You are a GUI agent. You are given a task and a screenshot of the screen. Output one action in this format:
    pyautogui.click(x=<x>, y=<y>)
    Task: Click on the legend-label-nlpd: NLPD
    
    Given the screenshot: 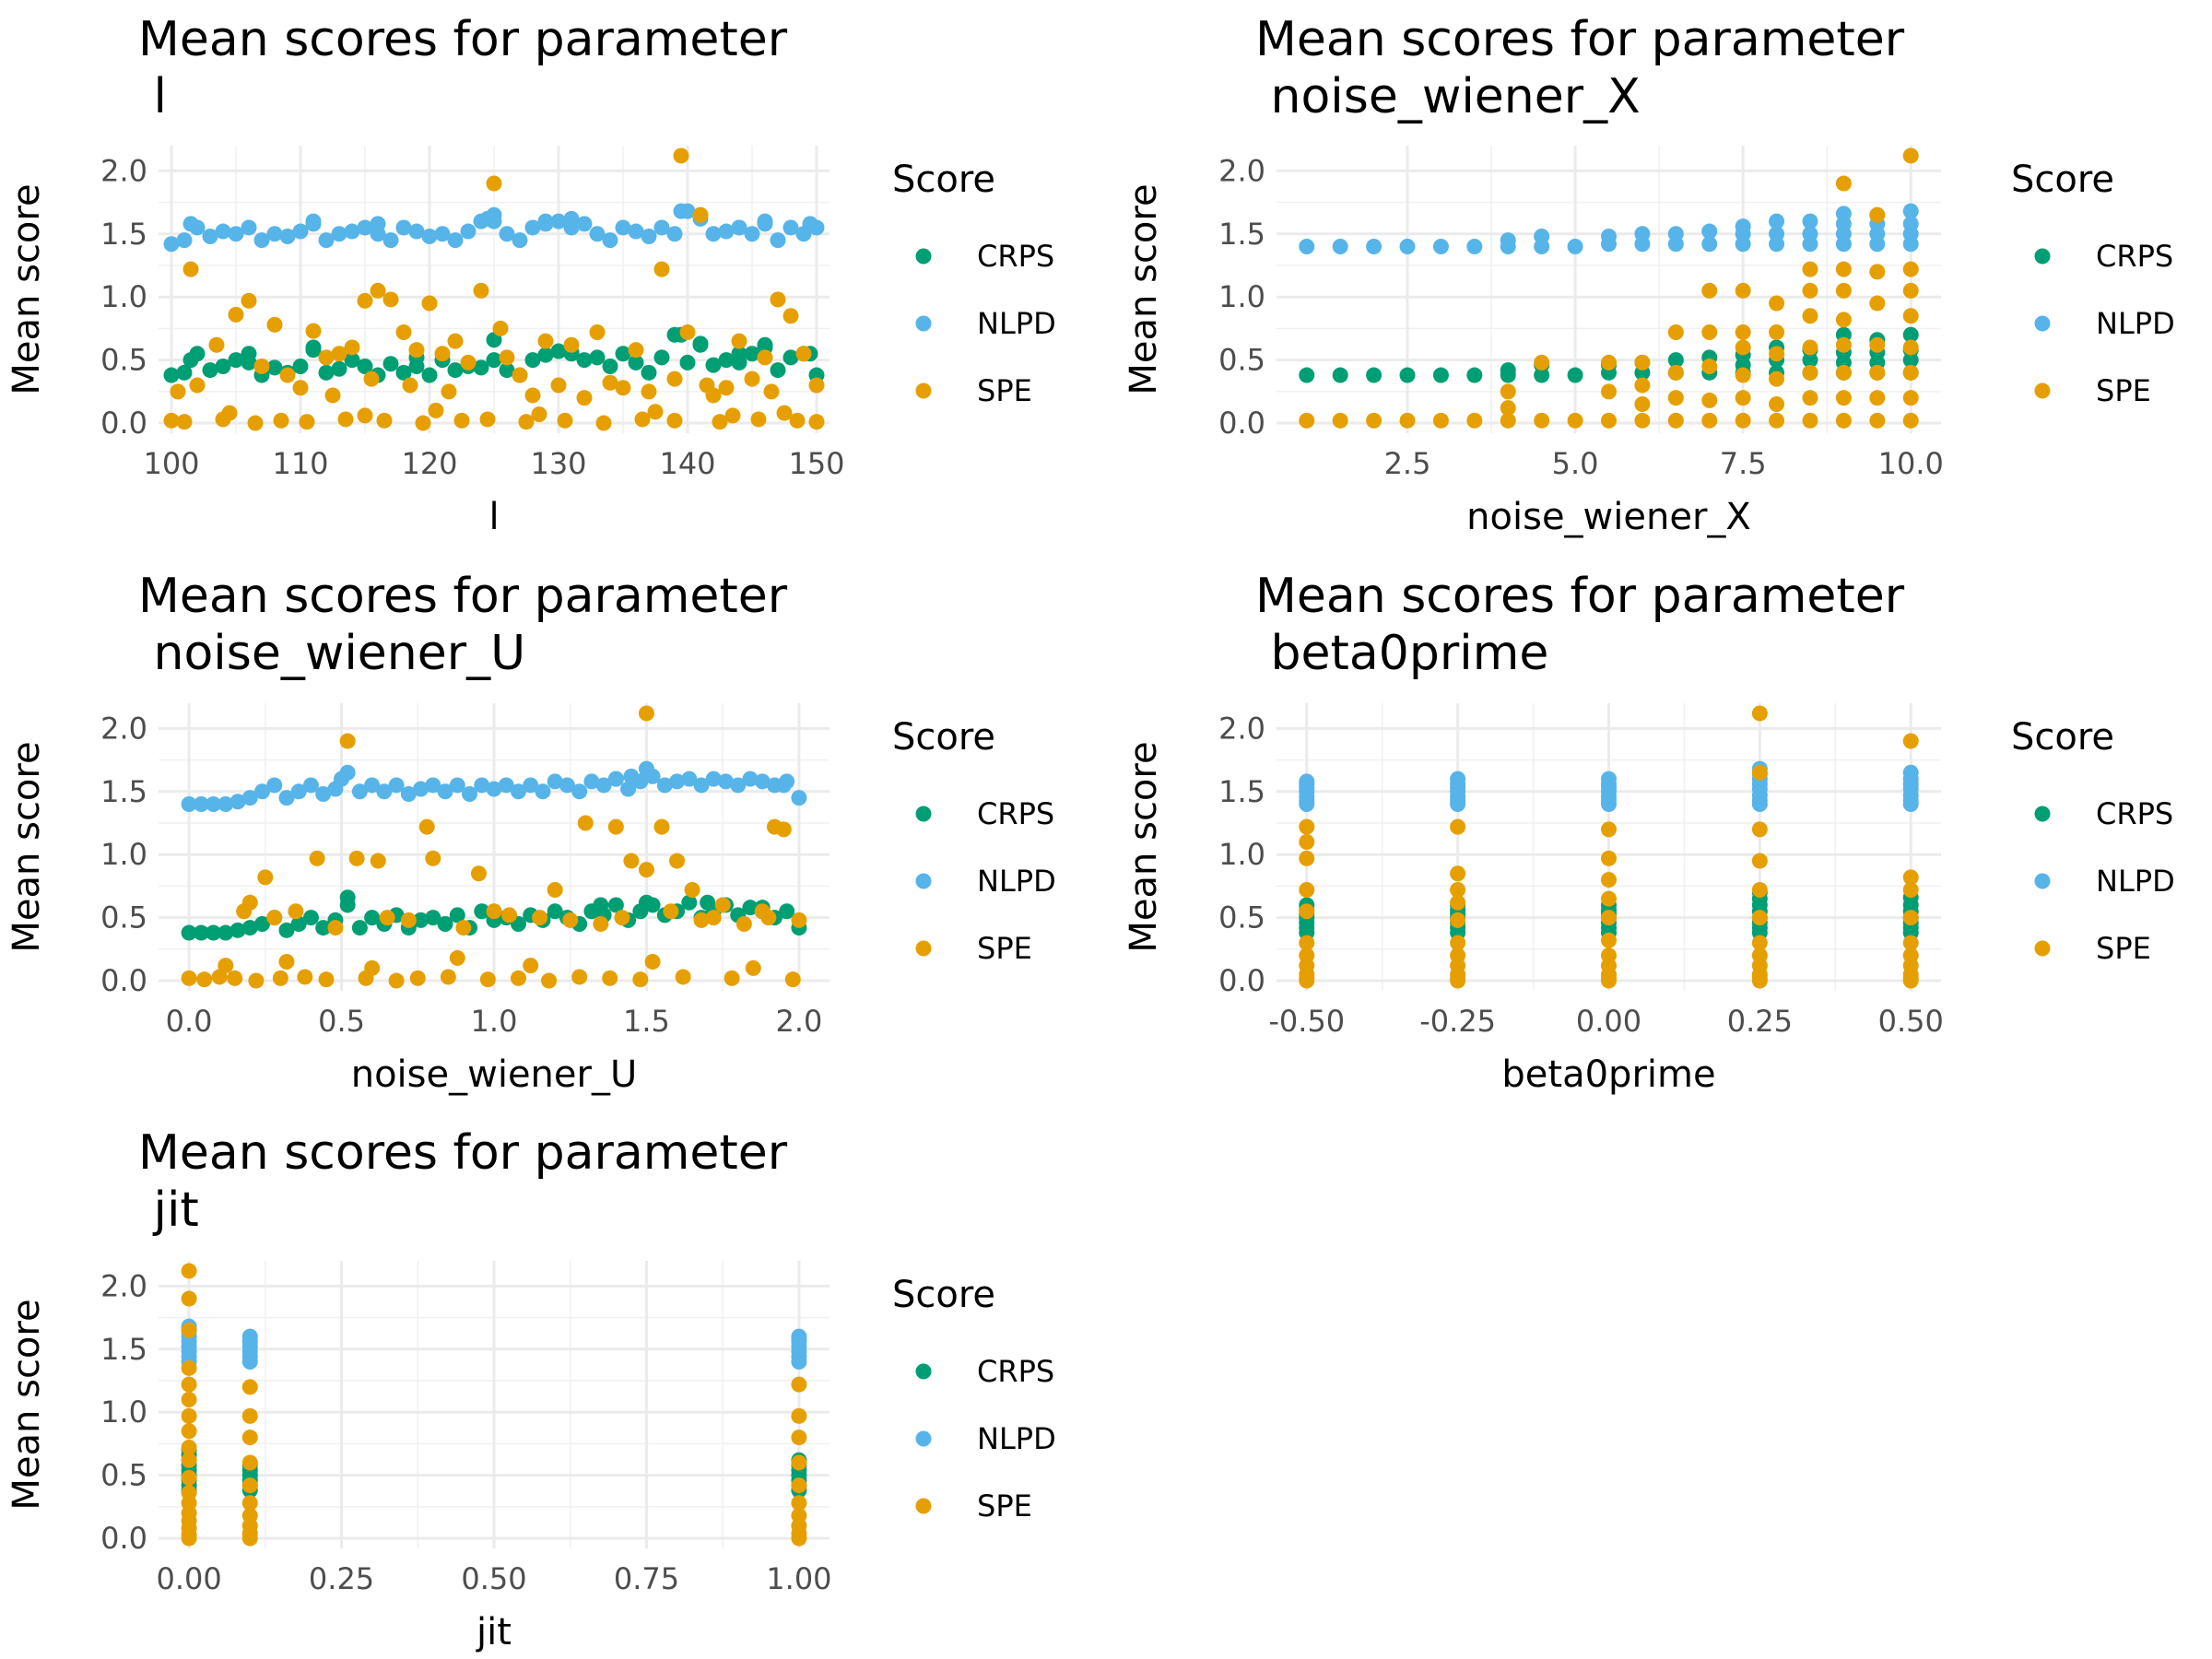 What is the action you would take?
    pyautogui.click(x=1016, y=881)
    